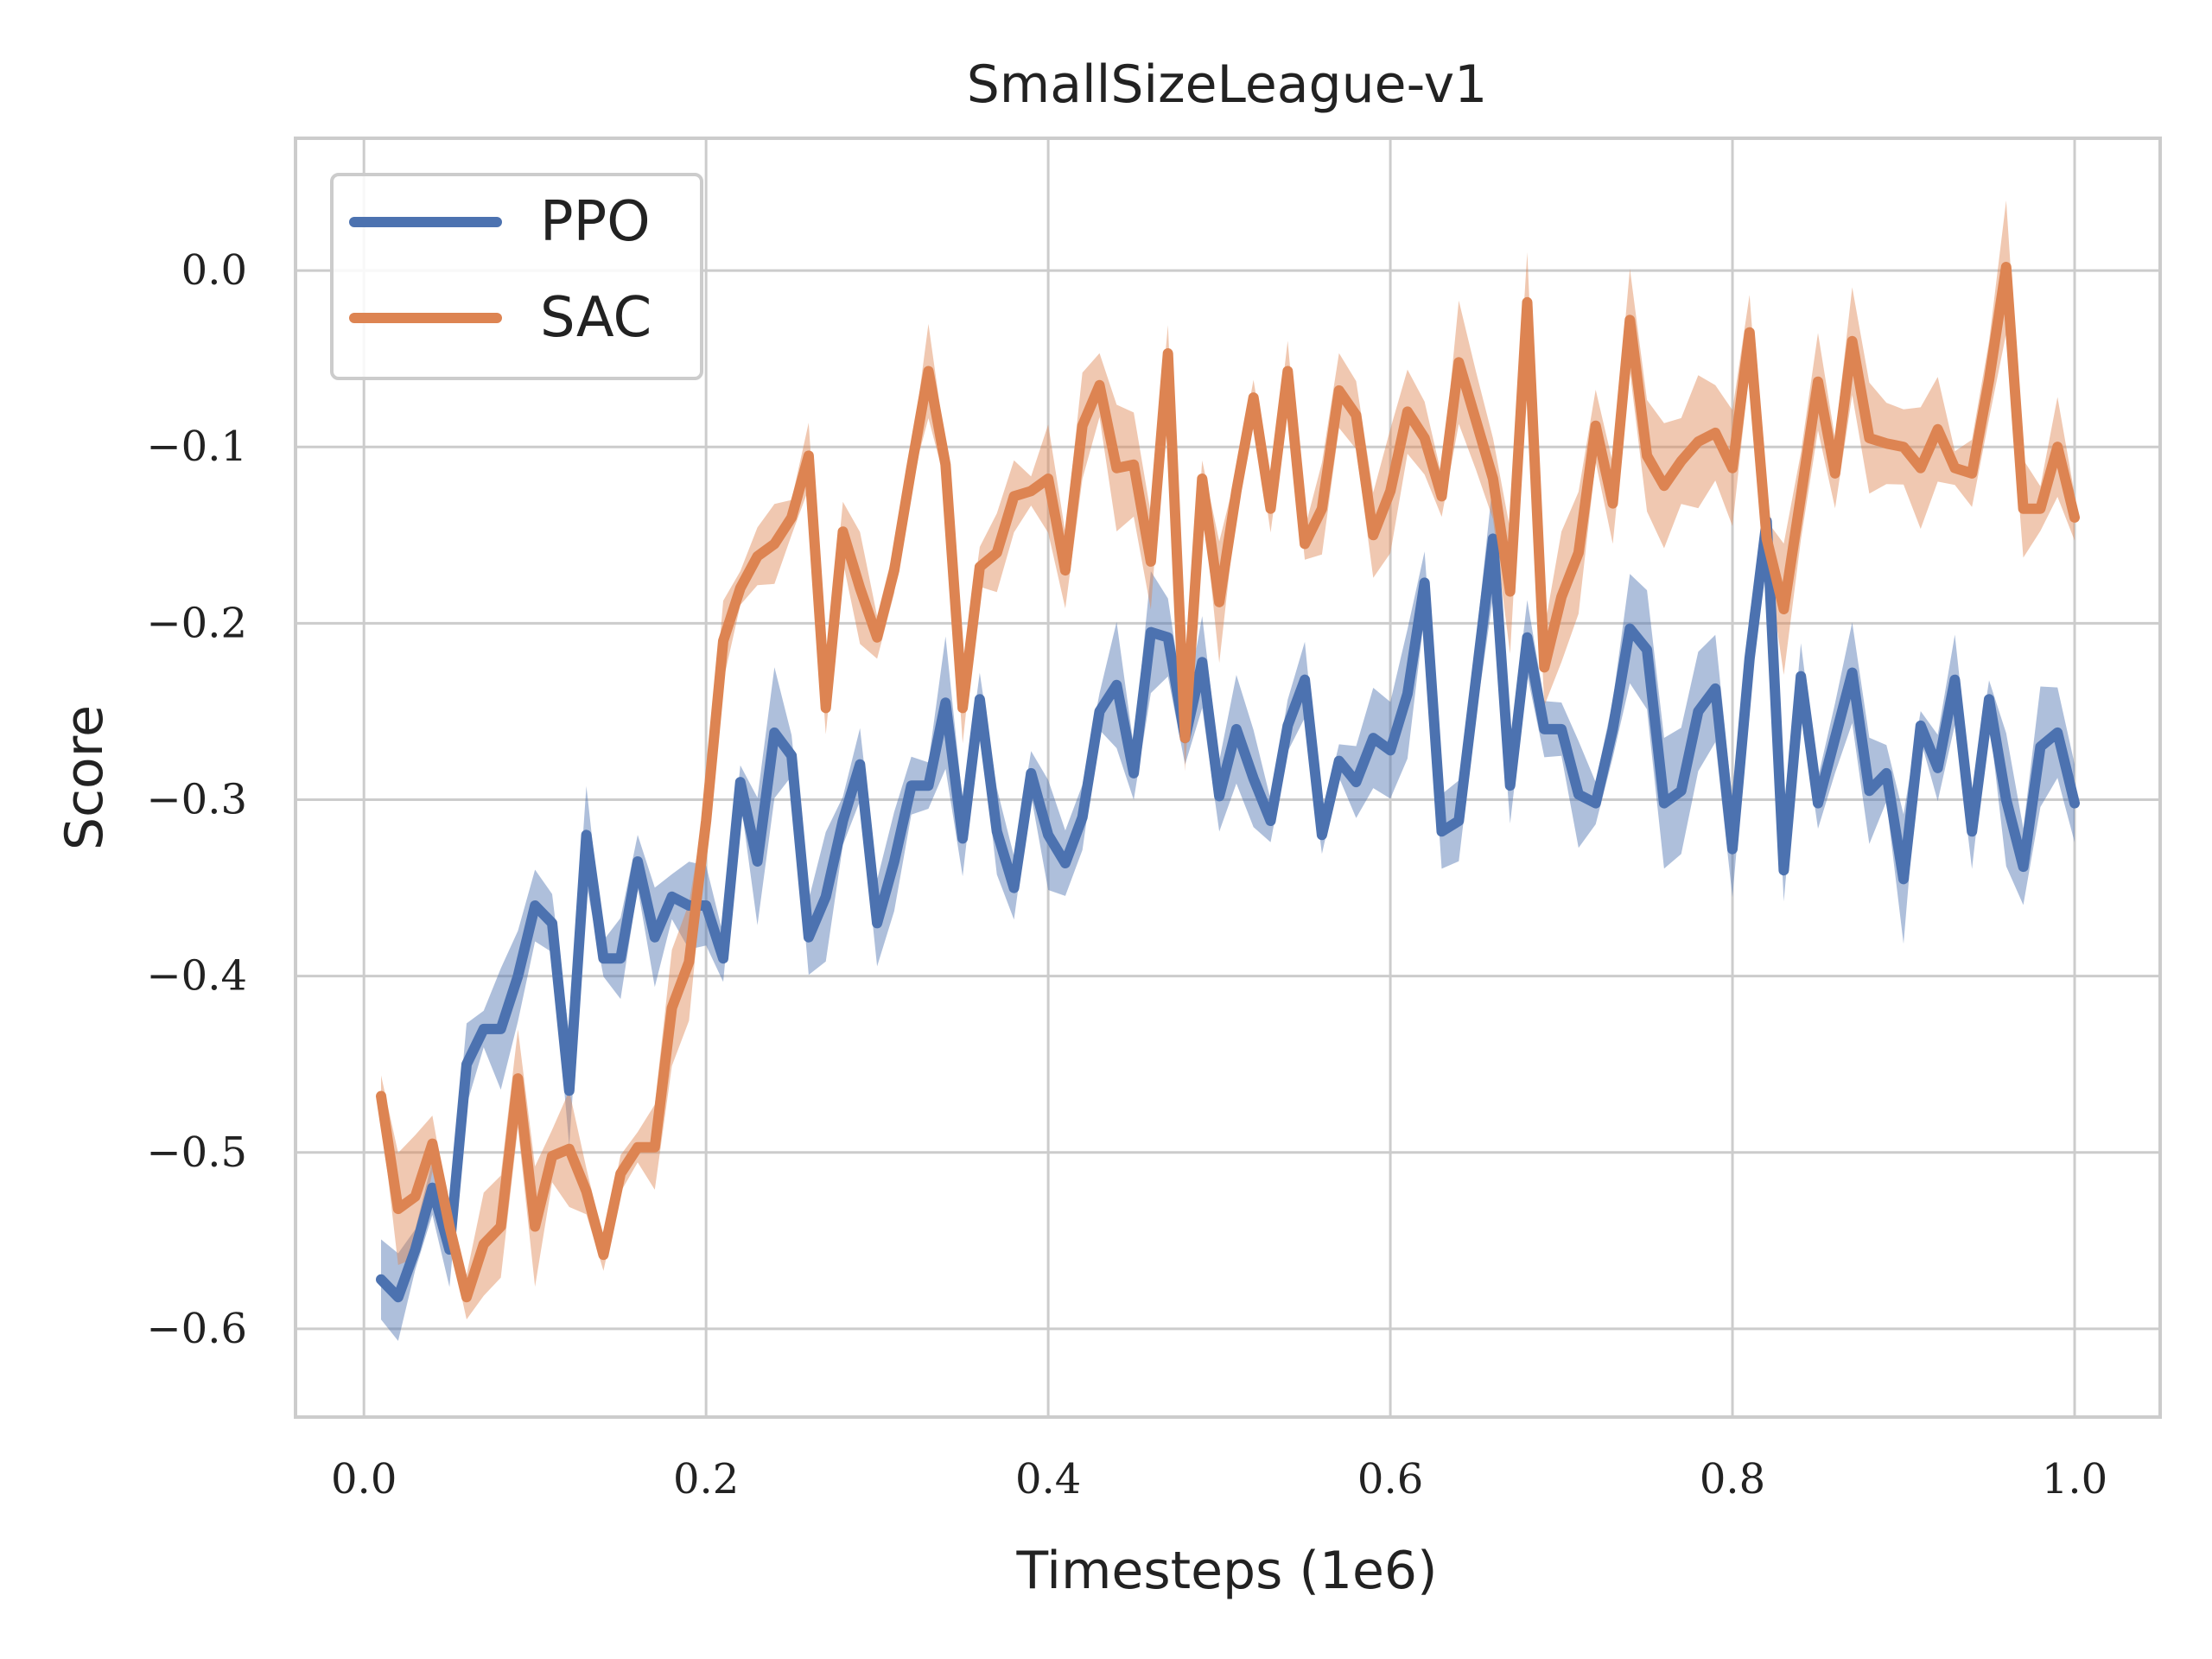 This screenshot has width=2212, height=1659. I want to click on x-axis-label: Timesteps (1e6), so click(1226, 1571).